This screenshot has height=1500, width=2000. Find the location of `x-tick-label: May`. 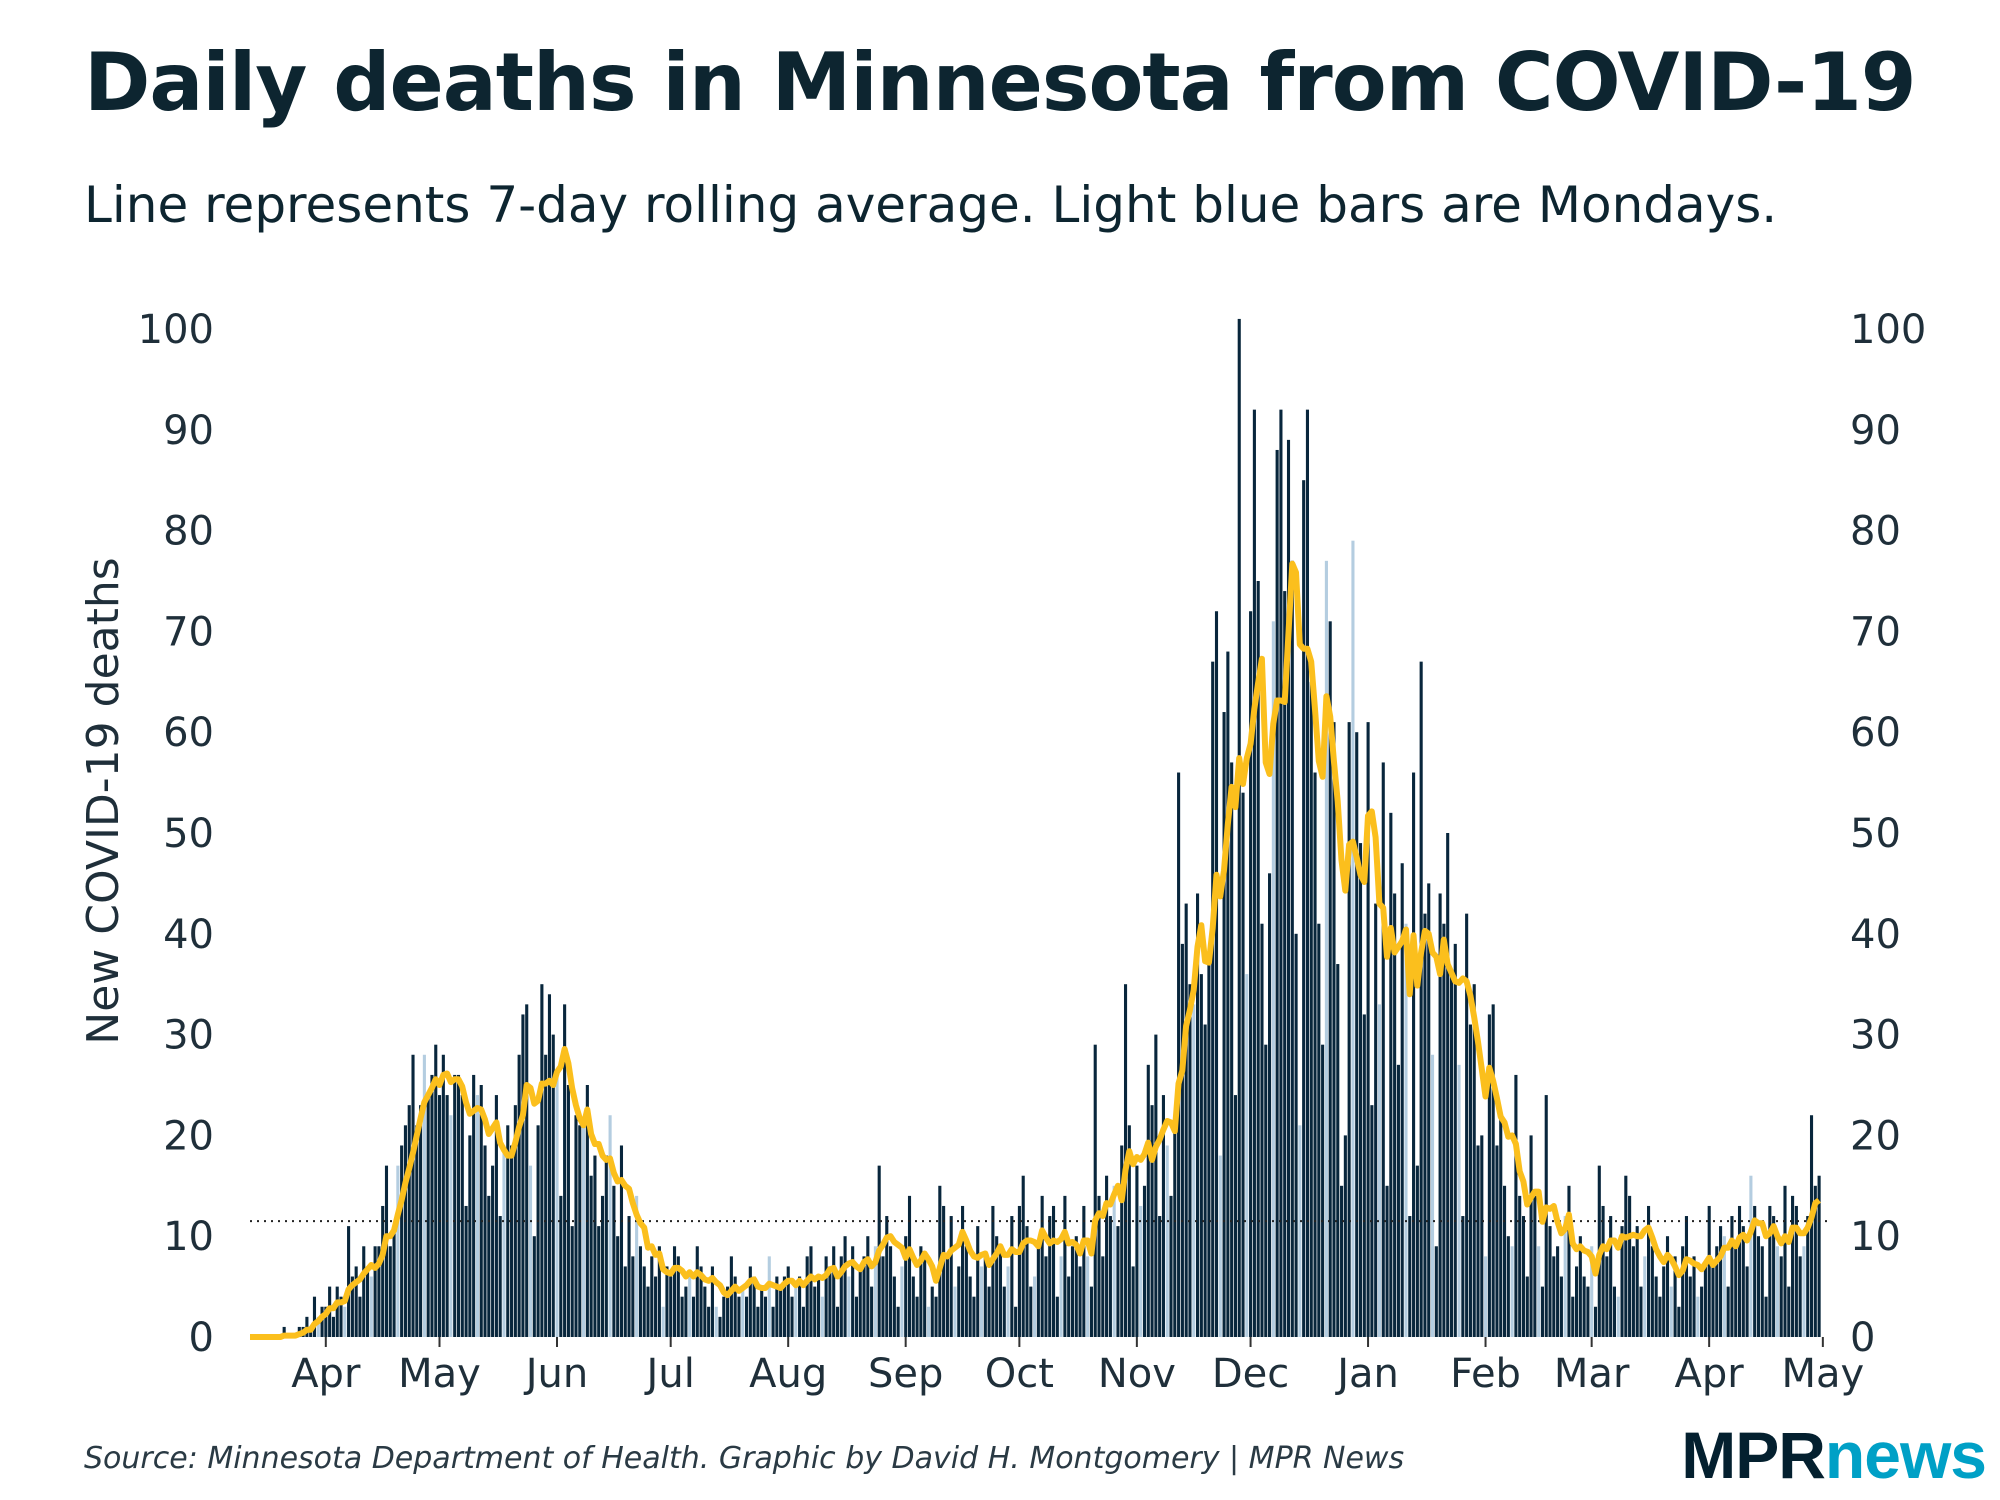

x-tick-label: May is located at coordinates (1822, 1374).